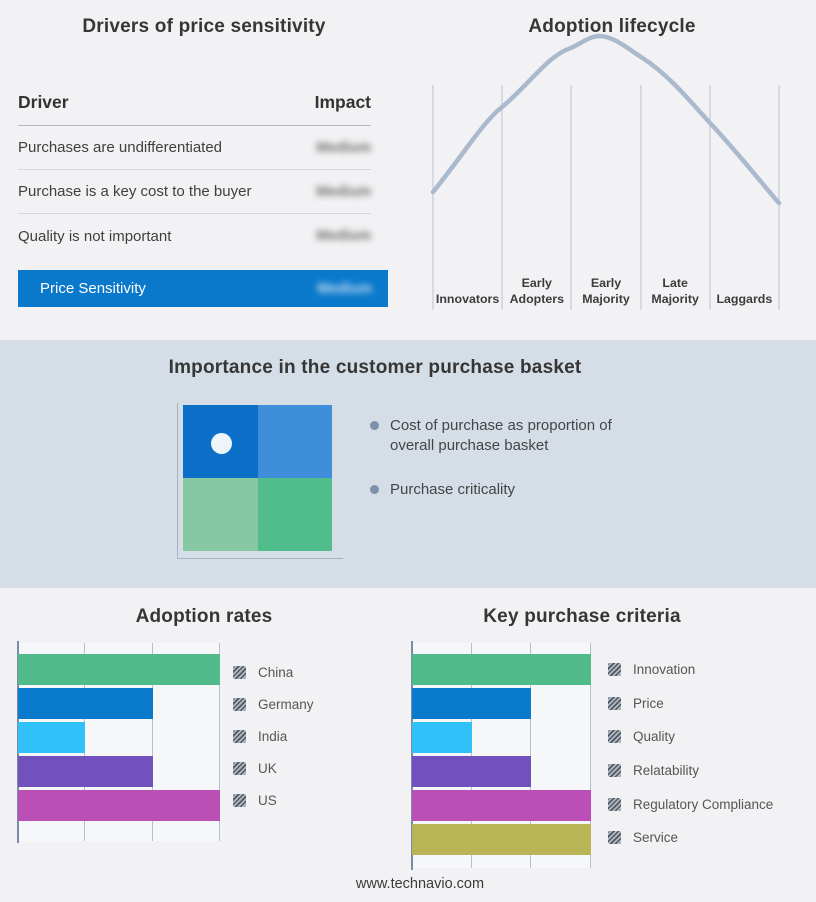 The height and width of the screenshot is (902, 816). What do you see at coordinates (648, 703) in the screenshot?
I see `legend-label: Price` at bounding box center [648, 703].